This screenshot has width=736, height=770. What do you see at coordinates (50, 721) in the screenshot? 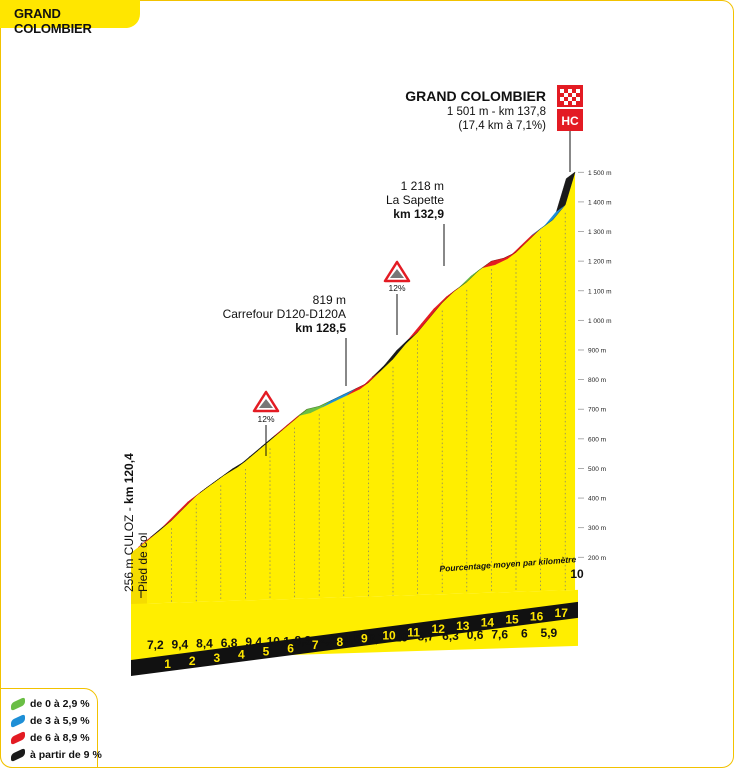
I see `legend-item-blue: de 3 à 5,9 %` at bounding box center [50, 721].